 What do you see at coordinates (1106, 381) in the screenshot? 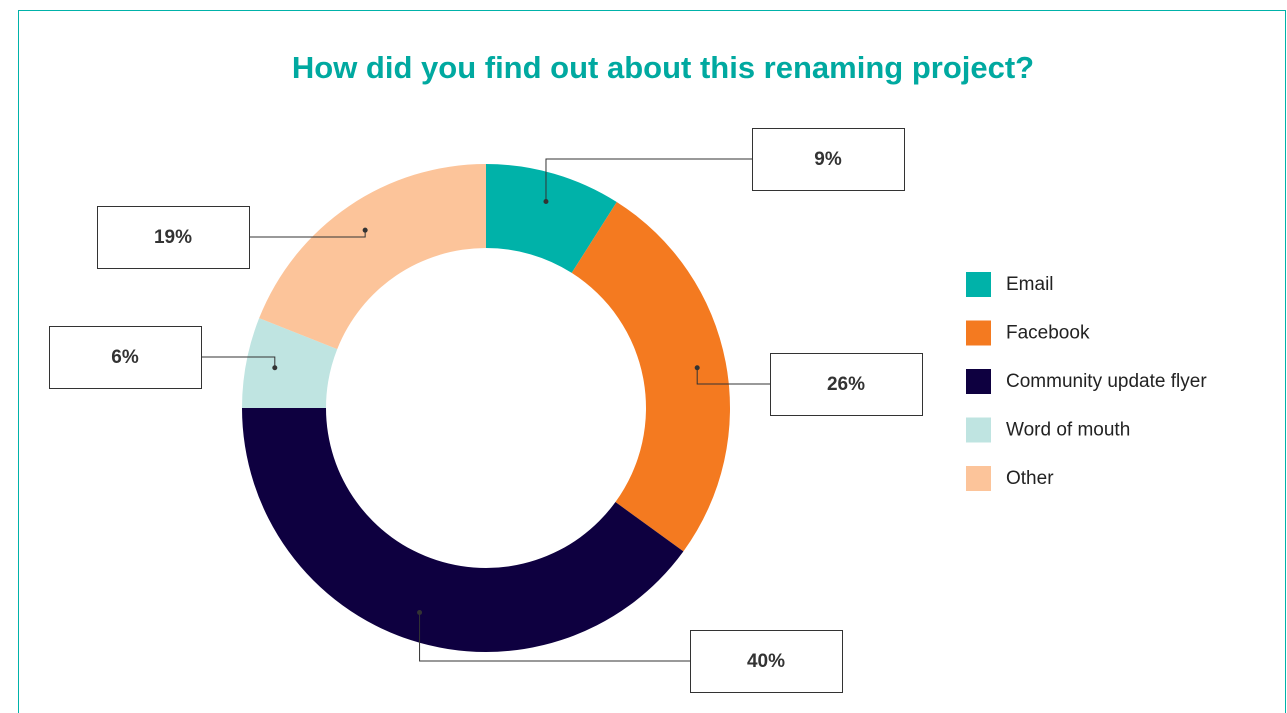
I see `legend-label: Community update flyer` at bounding box center [1106, 381].